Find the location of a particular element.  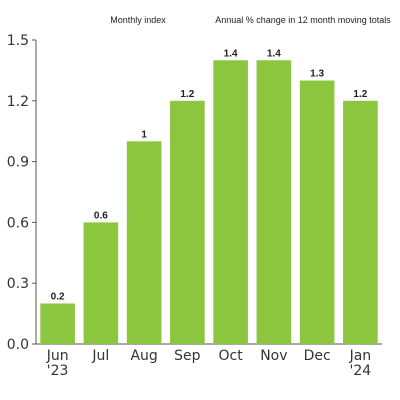

x-tick-label: Aug is located at coordinates (143, 356).